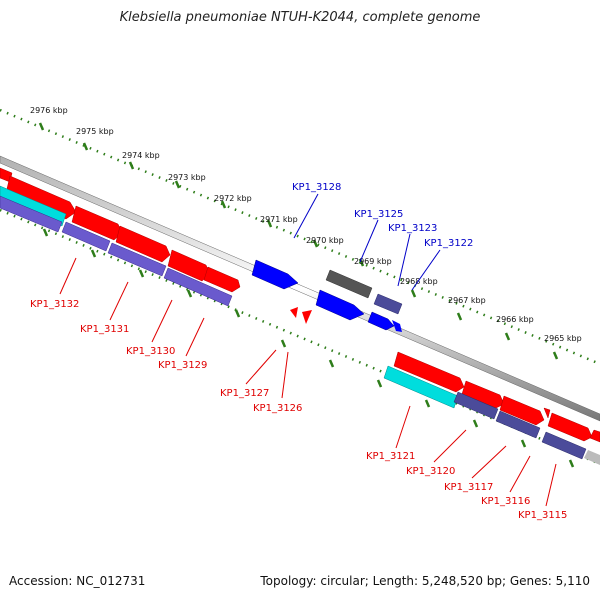  I want to click on cds-small, so click(301, 315).